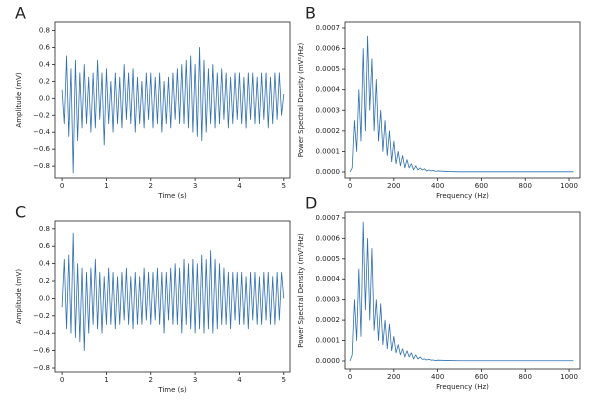 Image resolution: width=600 pixels, height=407 pixels. What do you see at coordinates (311, 203) in the screenshot?
I see `panel-label: D` at bounding box center [311, 203].